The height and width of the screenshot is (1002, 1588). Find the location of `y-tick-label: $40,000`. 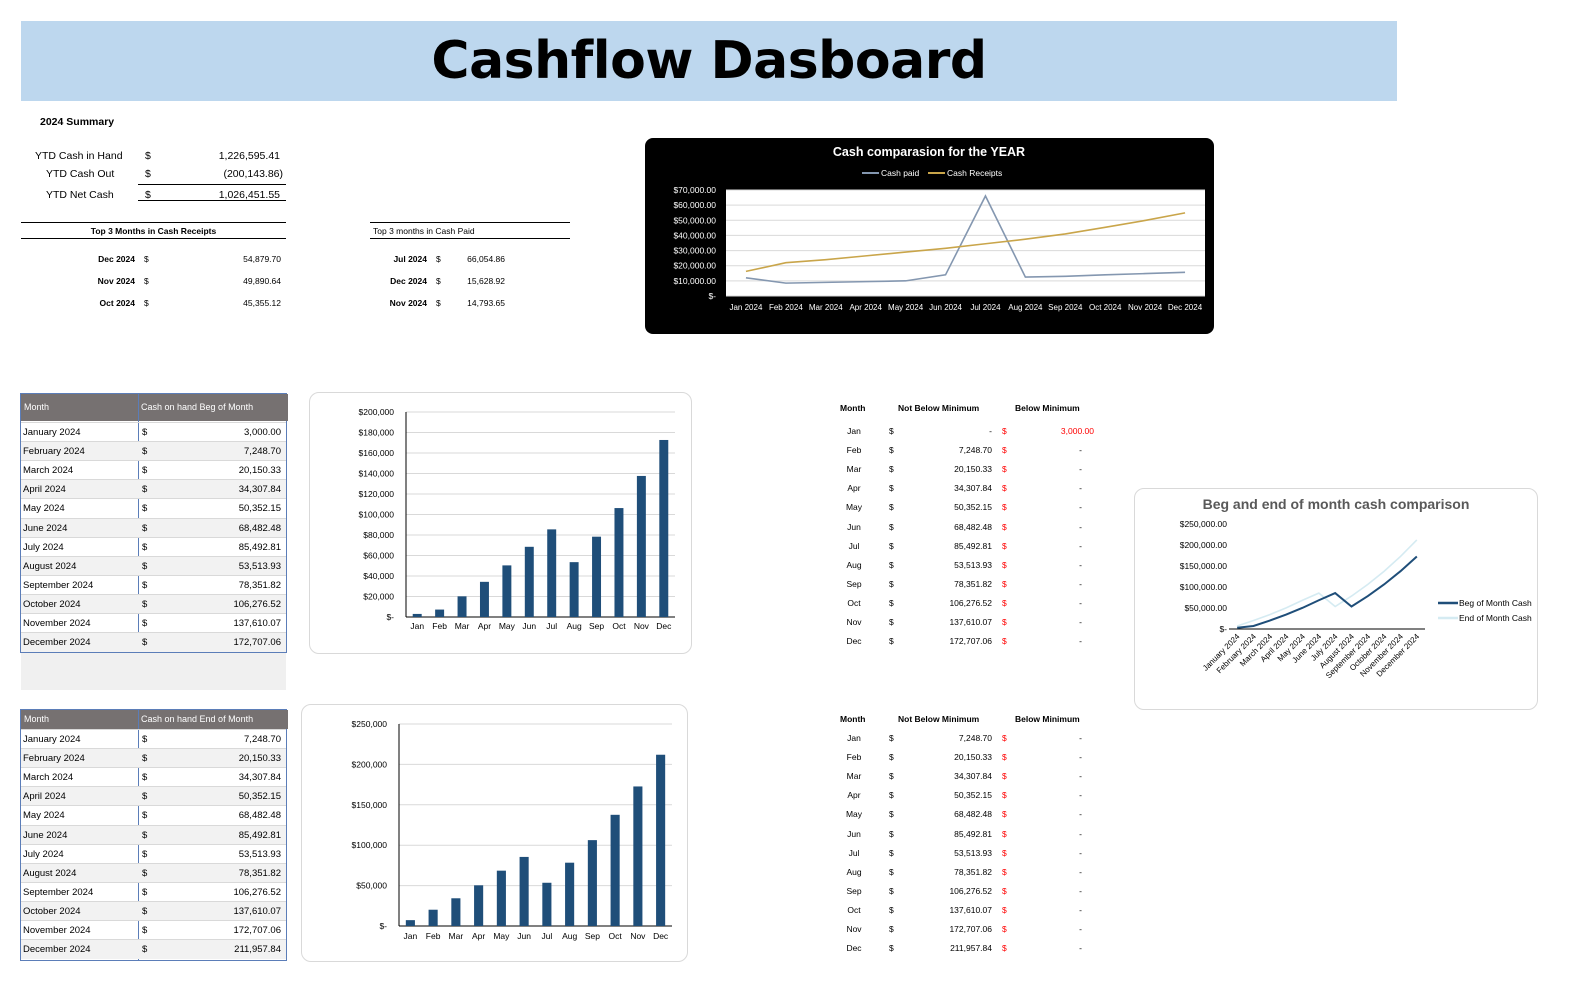

y-tick-label: $40,000 is located at coordinates (378, 576).